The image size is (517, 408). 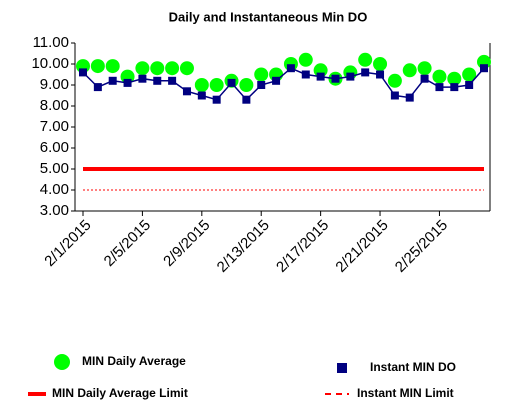 I want to click on y-tick-label: 7.00, so click(x=54, y=126).